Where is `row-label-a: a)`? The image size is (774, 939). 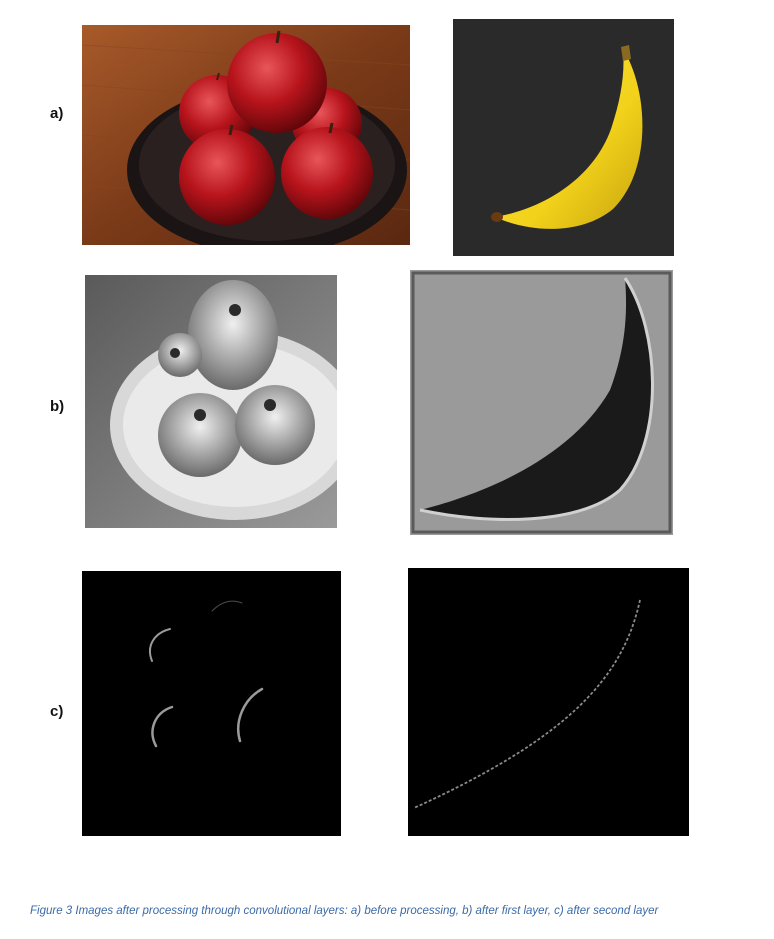 row-label-a: a) is located at coordinates (57, 113).